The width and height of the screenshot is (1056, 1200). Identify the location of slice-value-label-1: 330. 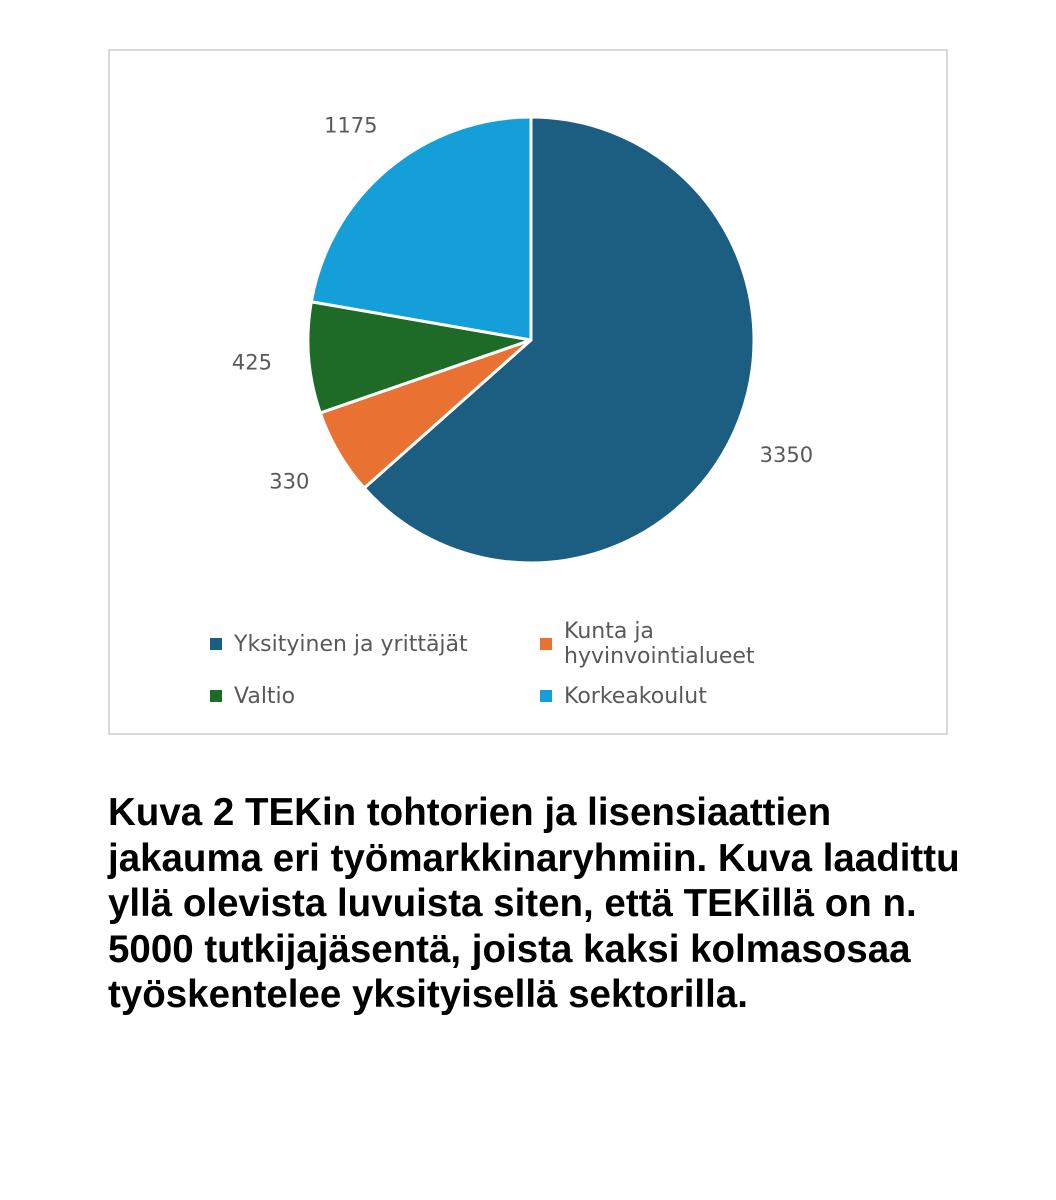
(289, 481).